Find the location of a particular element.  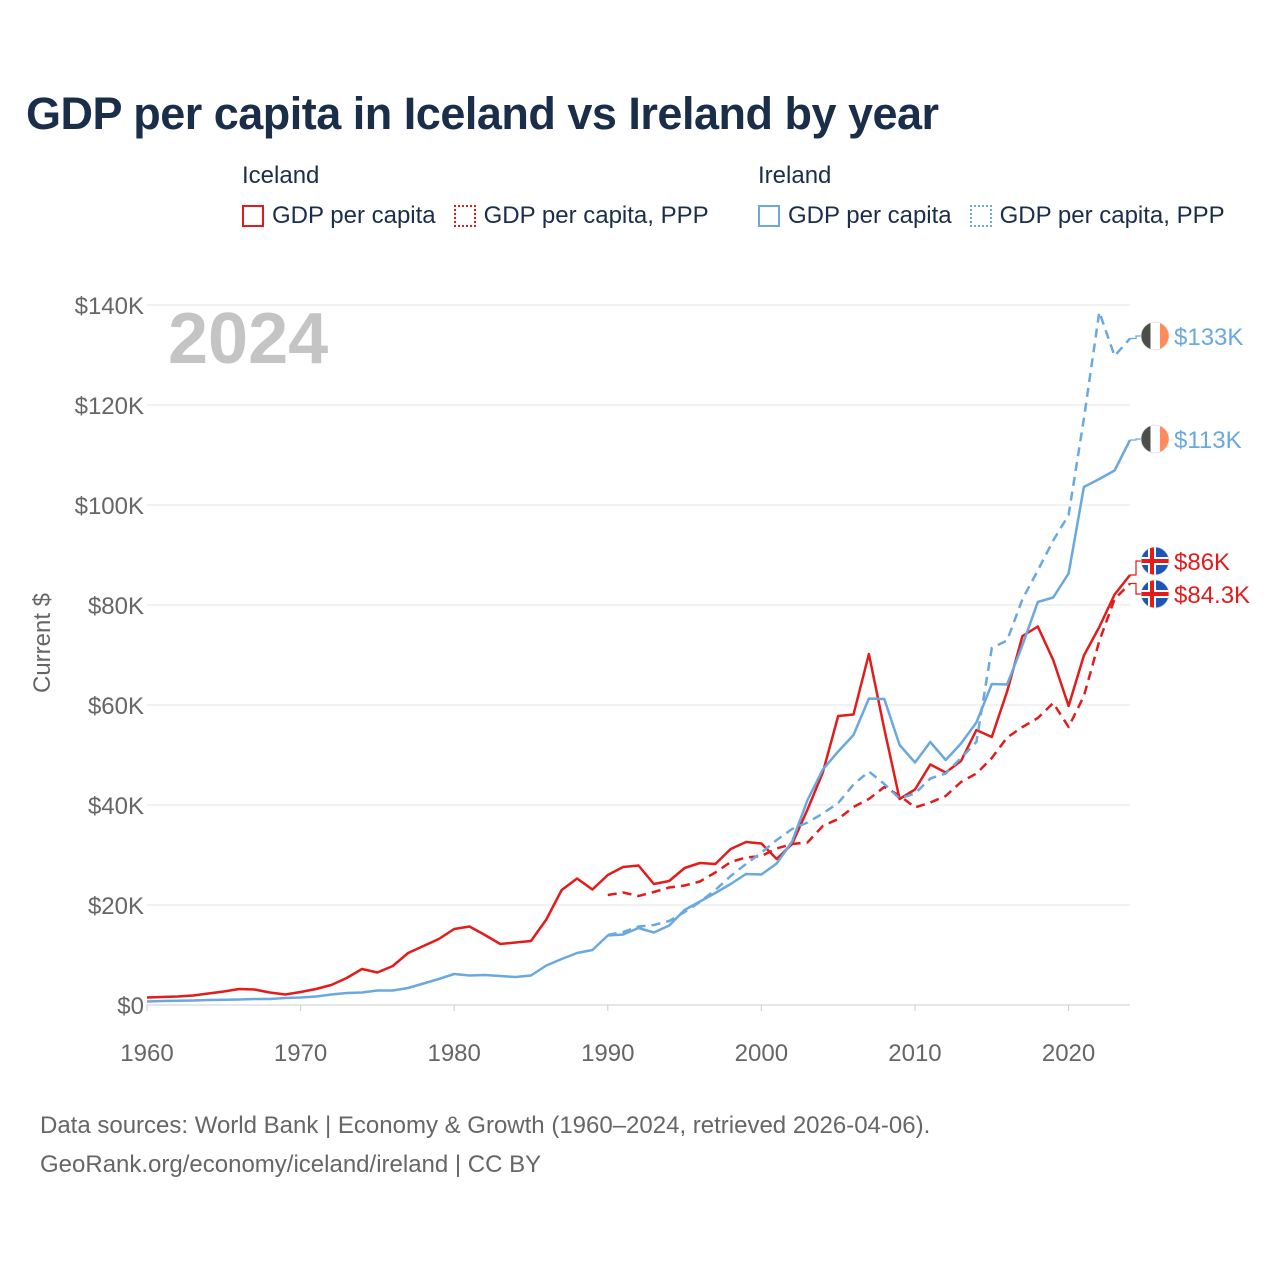

legend-item-ireland-gdp: GDP per capita is located at coordinates (855, 216).